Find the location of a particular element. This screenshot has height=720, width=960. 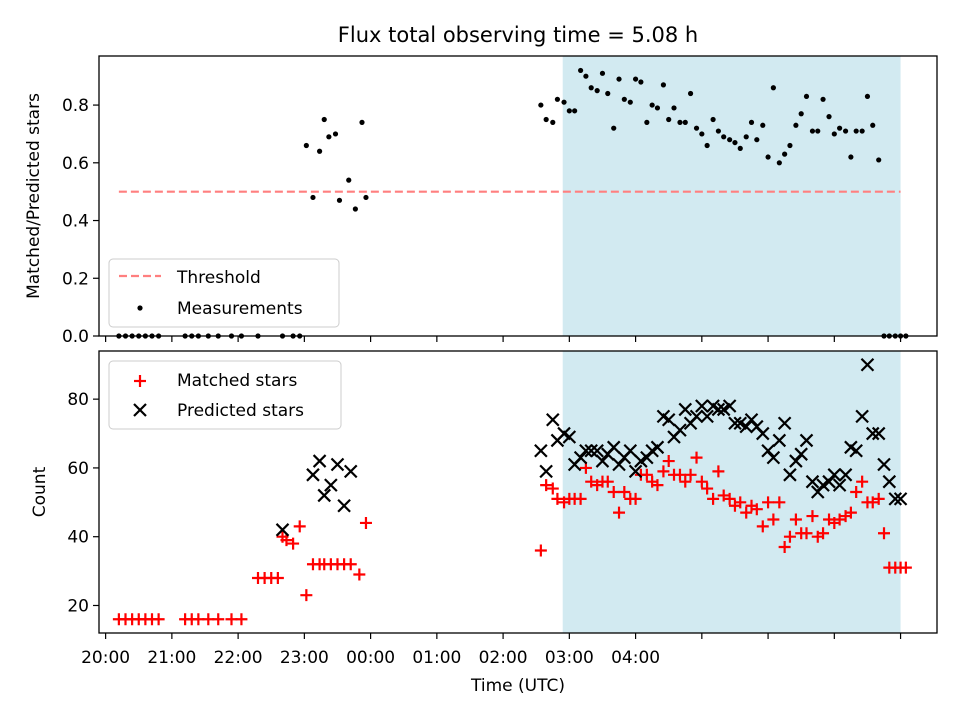

bottom-y-axis-label: Count is located at coordinates (40, 491).